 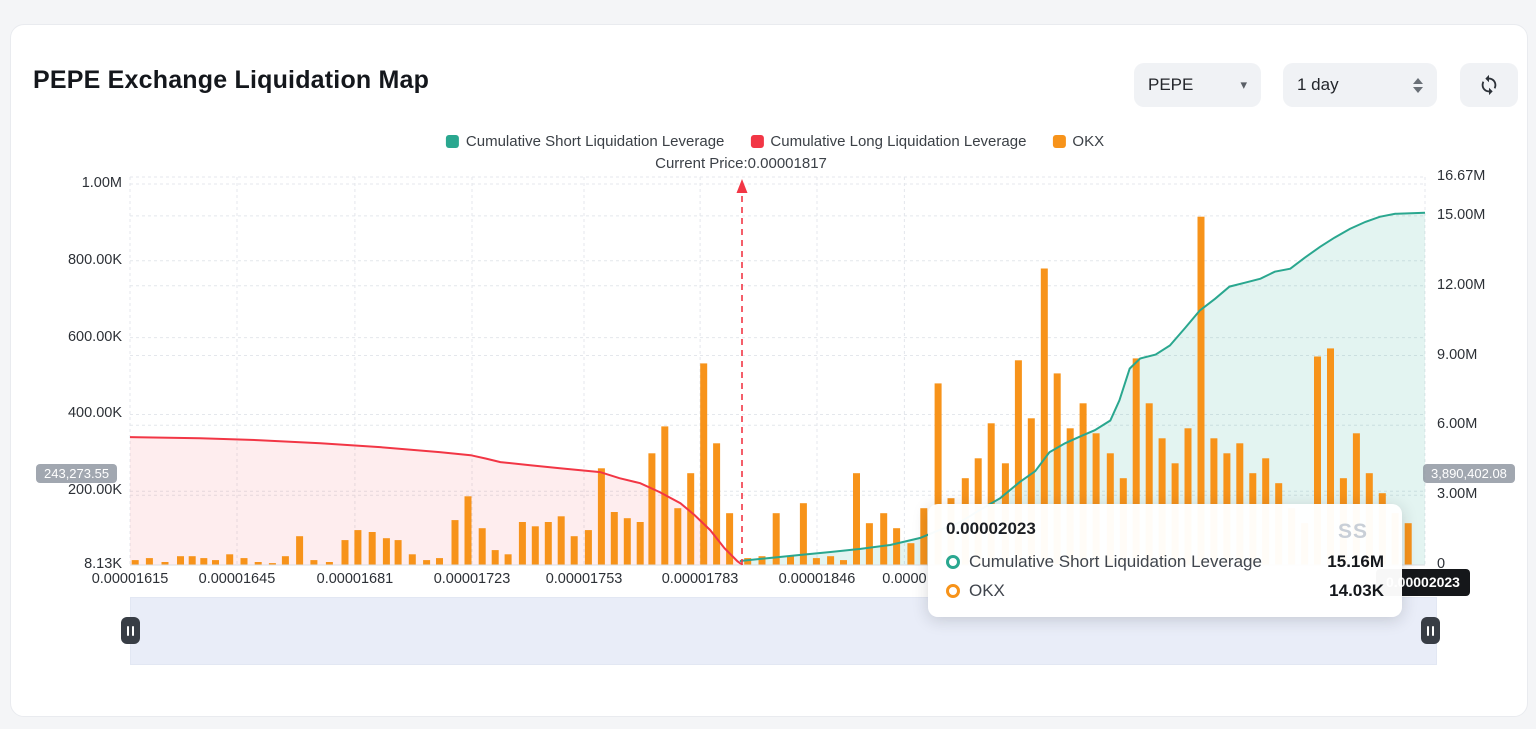 I want to click on x-axis-pointer-label: 0.00002023, so click(x=1423, y=582).